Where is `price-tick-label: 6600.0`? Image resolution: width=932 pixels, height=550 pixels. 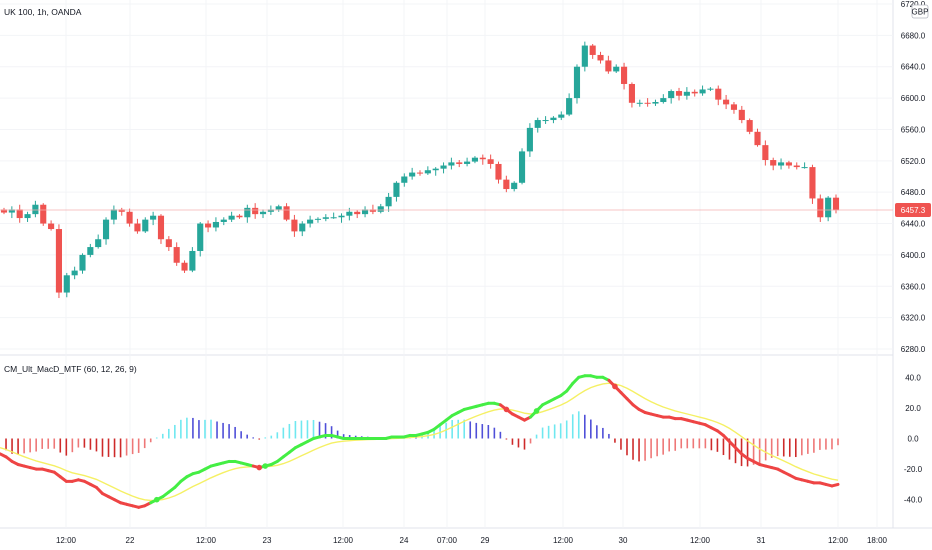 price-tick-label: 6600.0 is located at coordinates (913, 98).